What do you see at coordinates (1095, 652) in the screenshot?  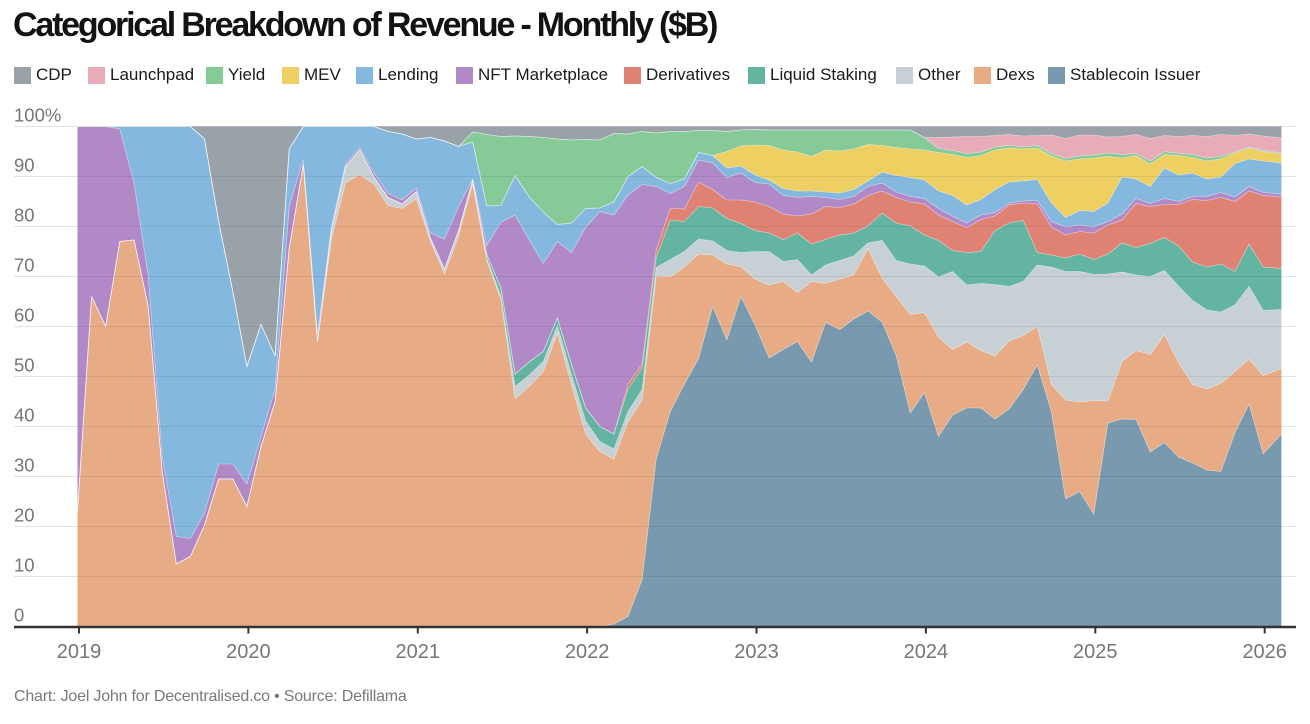 I see `svg-text: 2025` at bounding box center [1095, 652].